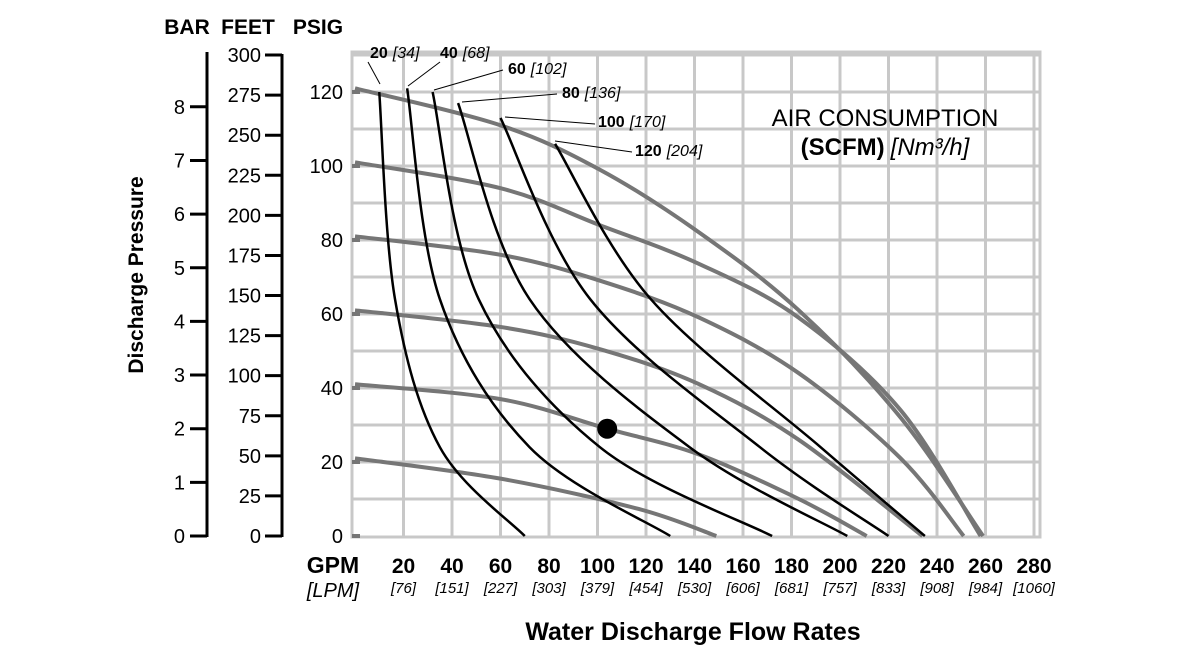  I want to click on y-axis-title: Discharge Pressure, so click(136, 274).